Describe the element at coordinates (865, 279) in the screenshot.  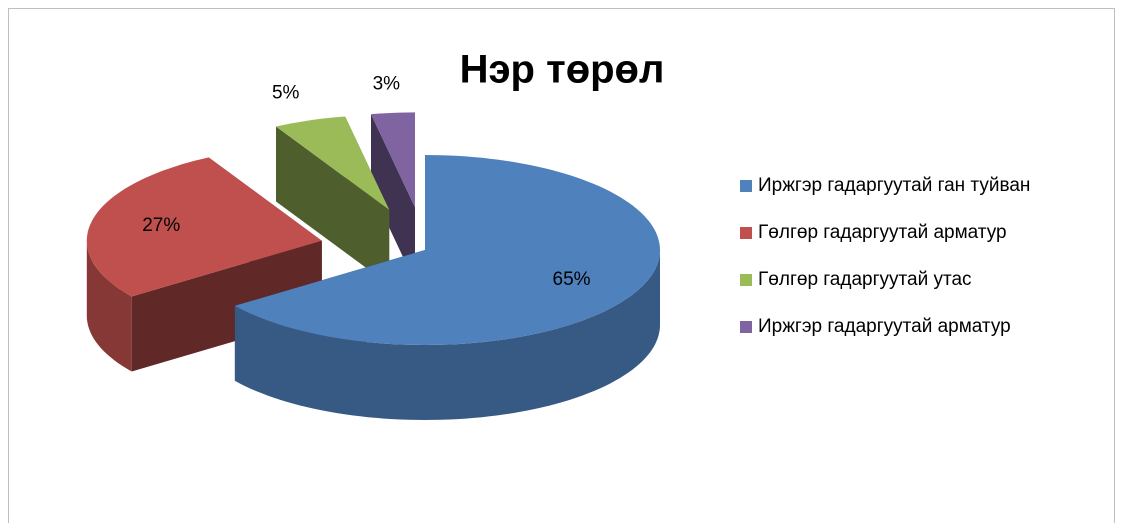
I see `legend-label: Гөлгөр гадаргуутай утас` at that location.